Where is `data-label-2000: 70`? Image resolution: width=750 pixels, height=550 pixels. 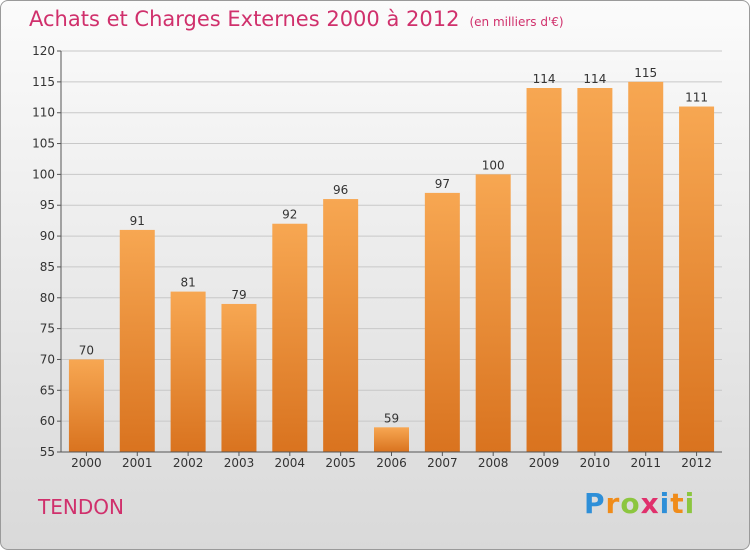 data-label-2000: 70 is located at coordinates (86, 350).